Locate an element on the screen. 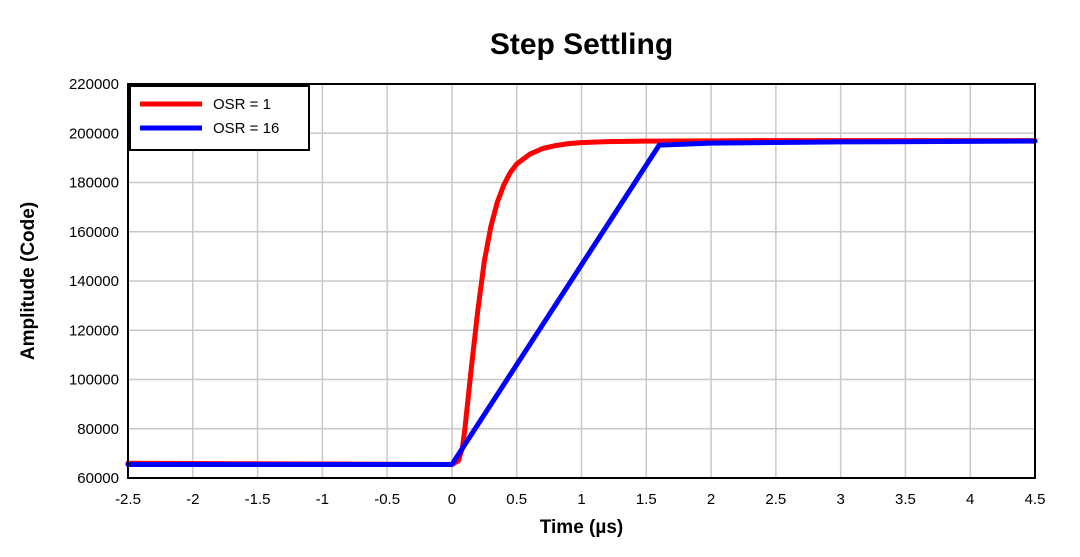 This screenshot has height=557, width=1080. x-tick-label: 1 is located at coordinates (581, 499).